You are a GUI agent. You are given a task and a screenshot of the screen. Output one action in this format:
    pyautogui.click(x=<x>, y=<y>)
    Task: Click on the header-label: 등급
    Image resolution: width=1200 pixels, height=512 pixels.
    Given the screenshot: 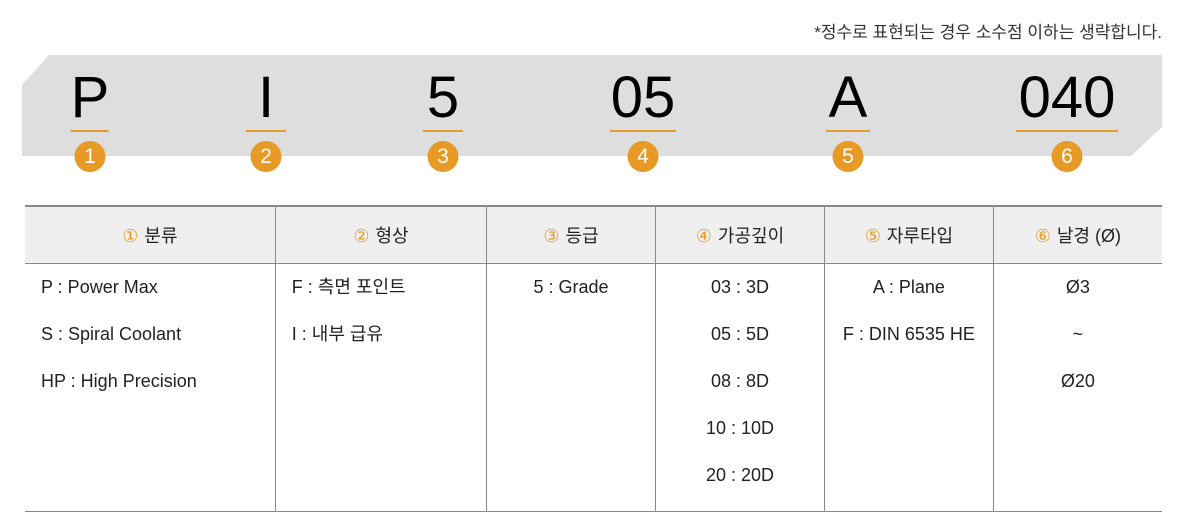 What is the action you would take?
    pyautogui.click(x=582, y=236)
    